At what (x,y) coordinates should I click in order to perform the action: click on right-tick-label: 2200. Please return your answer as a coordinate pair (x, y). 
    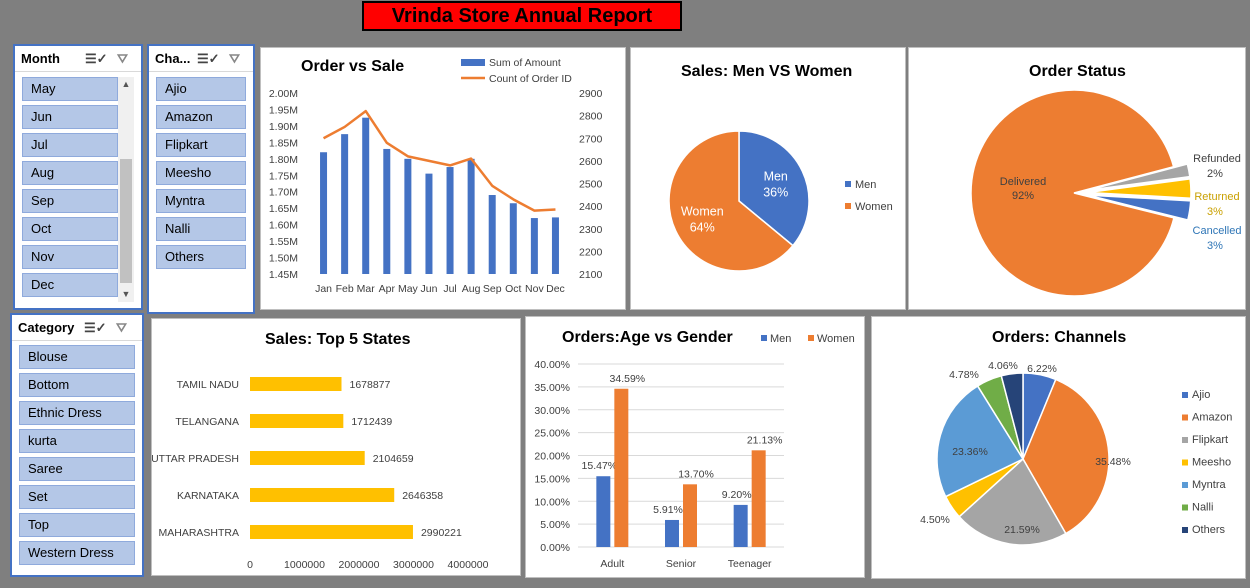
    Looking at the image, I should click on (591, 252).